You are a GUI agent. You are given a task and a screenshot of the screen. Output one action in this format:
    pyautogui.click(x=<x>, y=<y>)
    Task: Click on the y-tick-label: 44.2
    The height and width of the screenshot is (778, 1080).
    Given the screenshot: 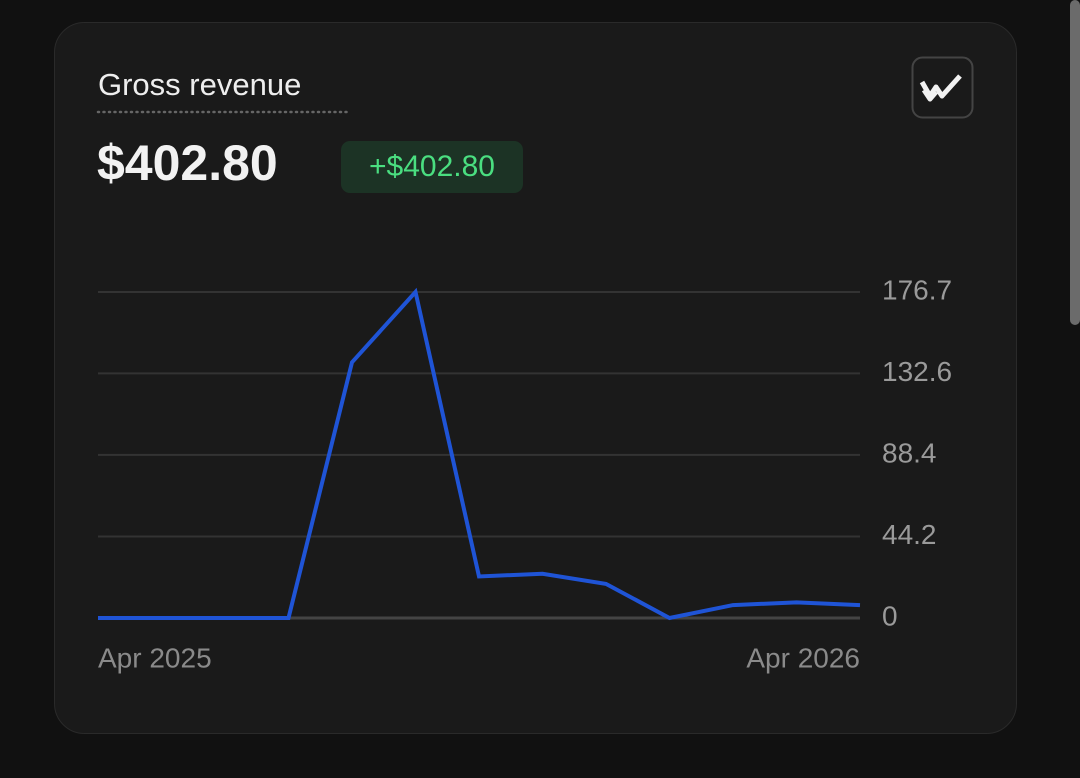 What is the action you would take?
    pyautogui.click(x=909, y=534)
    